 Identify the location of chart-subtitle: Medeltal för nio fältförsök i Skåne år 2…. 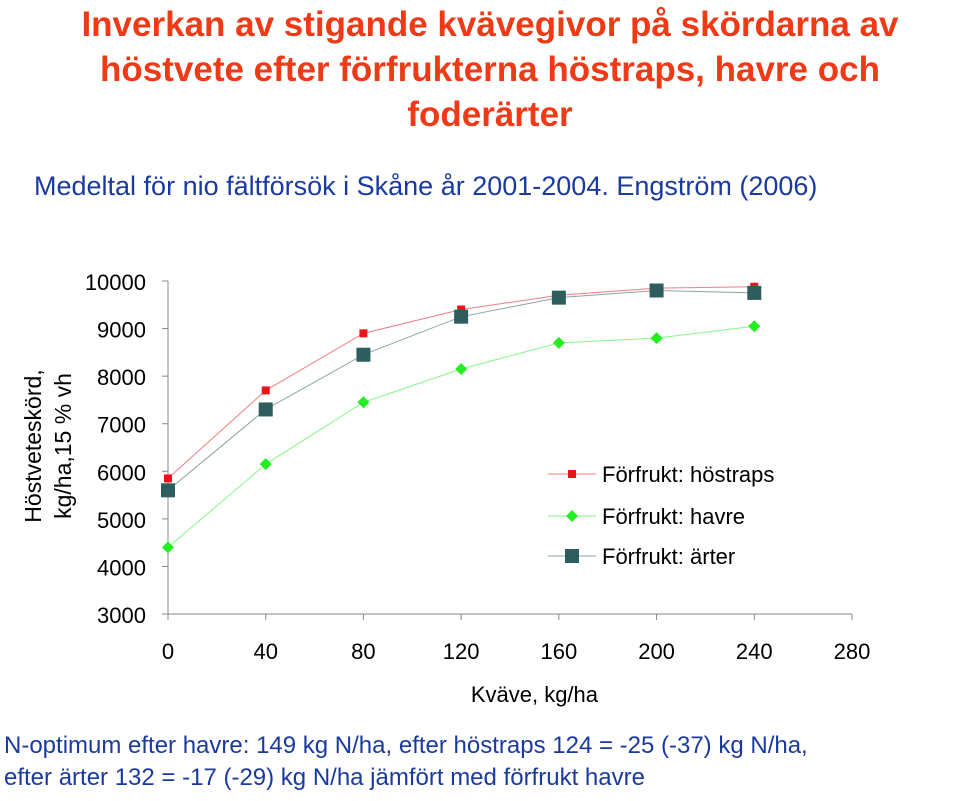
(426, 186).